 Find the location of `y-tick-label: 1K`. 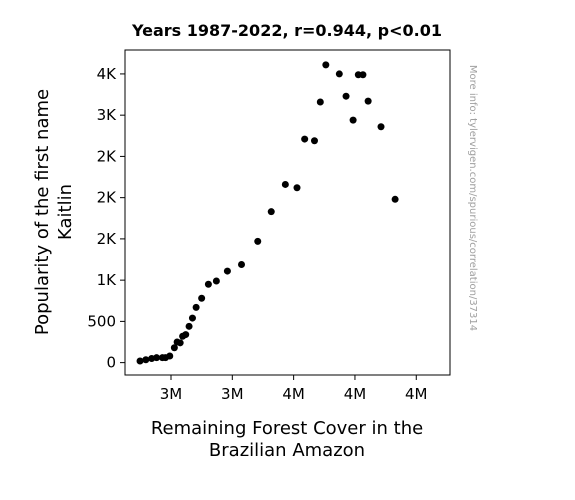

y-tick-label: 1K is located at coordinates (107, 280).